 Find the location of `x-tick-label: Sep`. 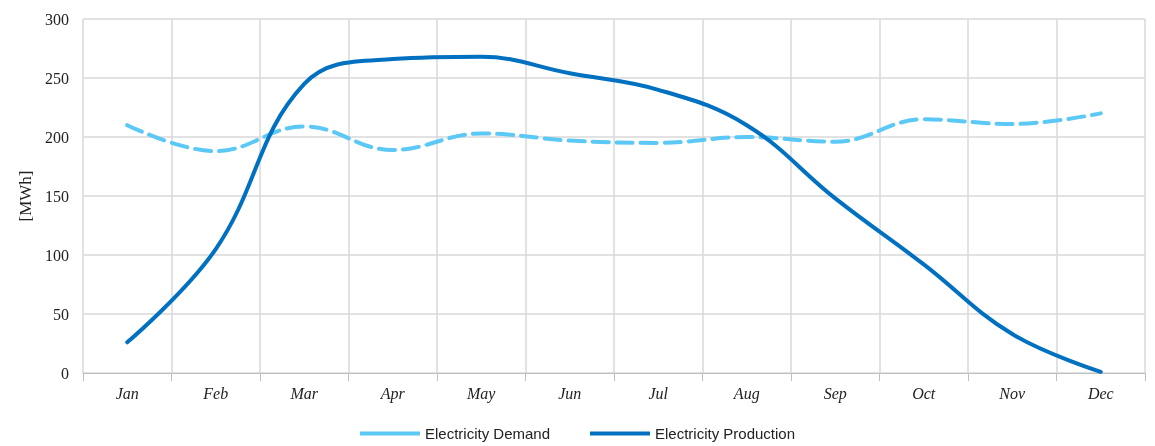

x-tick-label: Sep is located at coordinates (835, 393).